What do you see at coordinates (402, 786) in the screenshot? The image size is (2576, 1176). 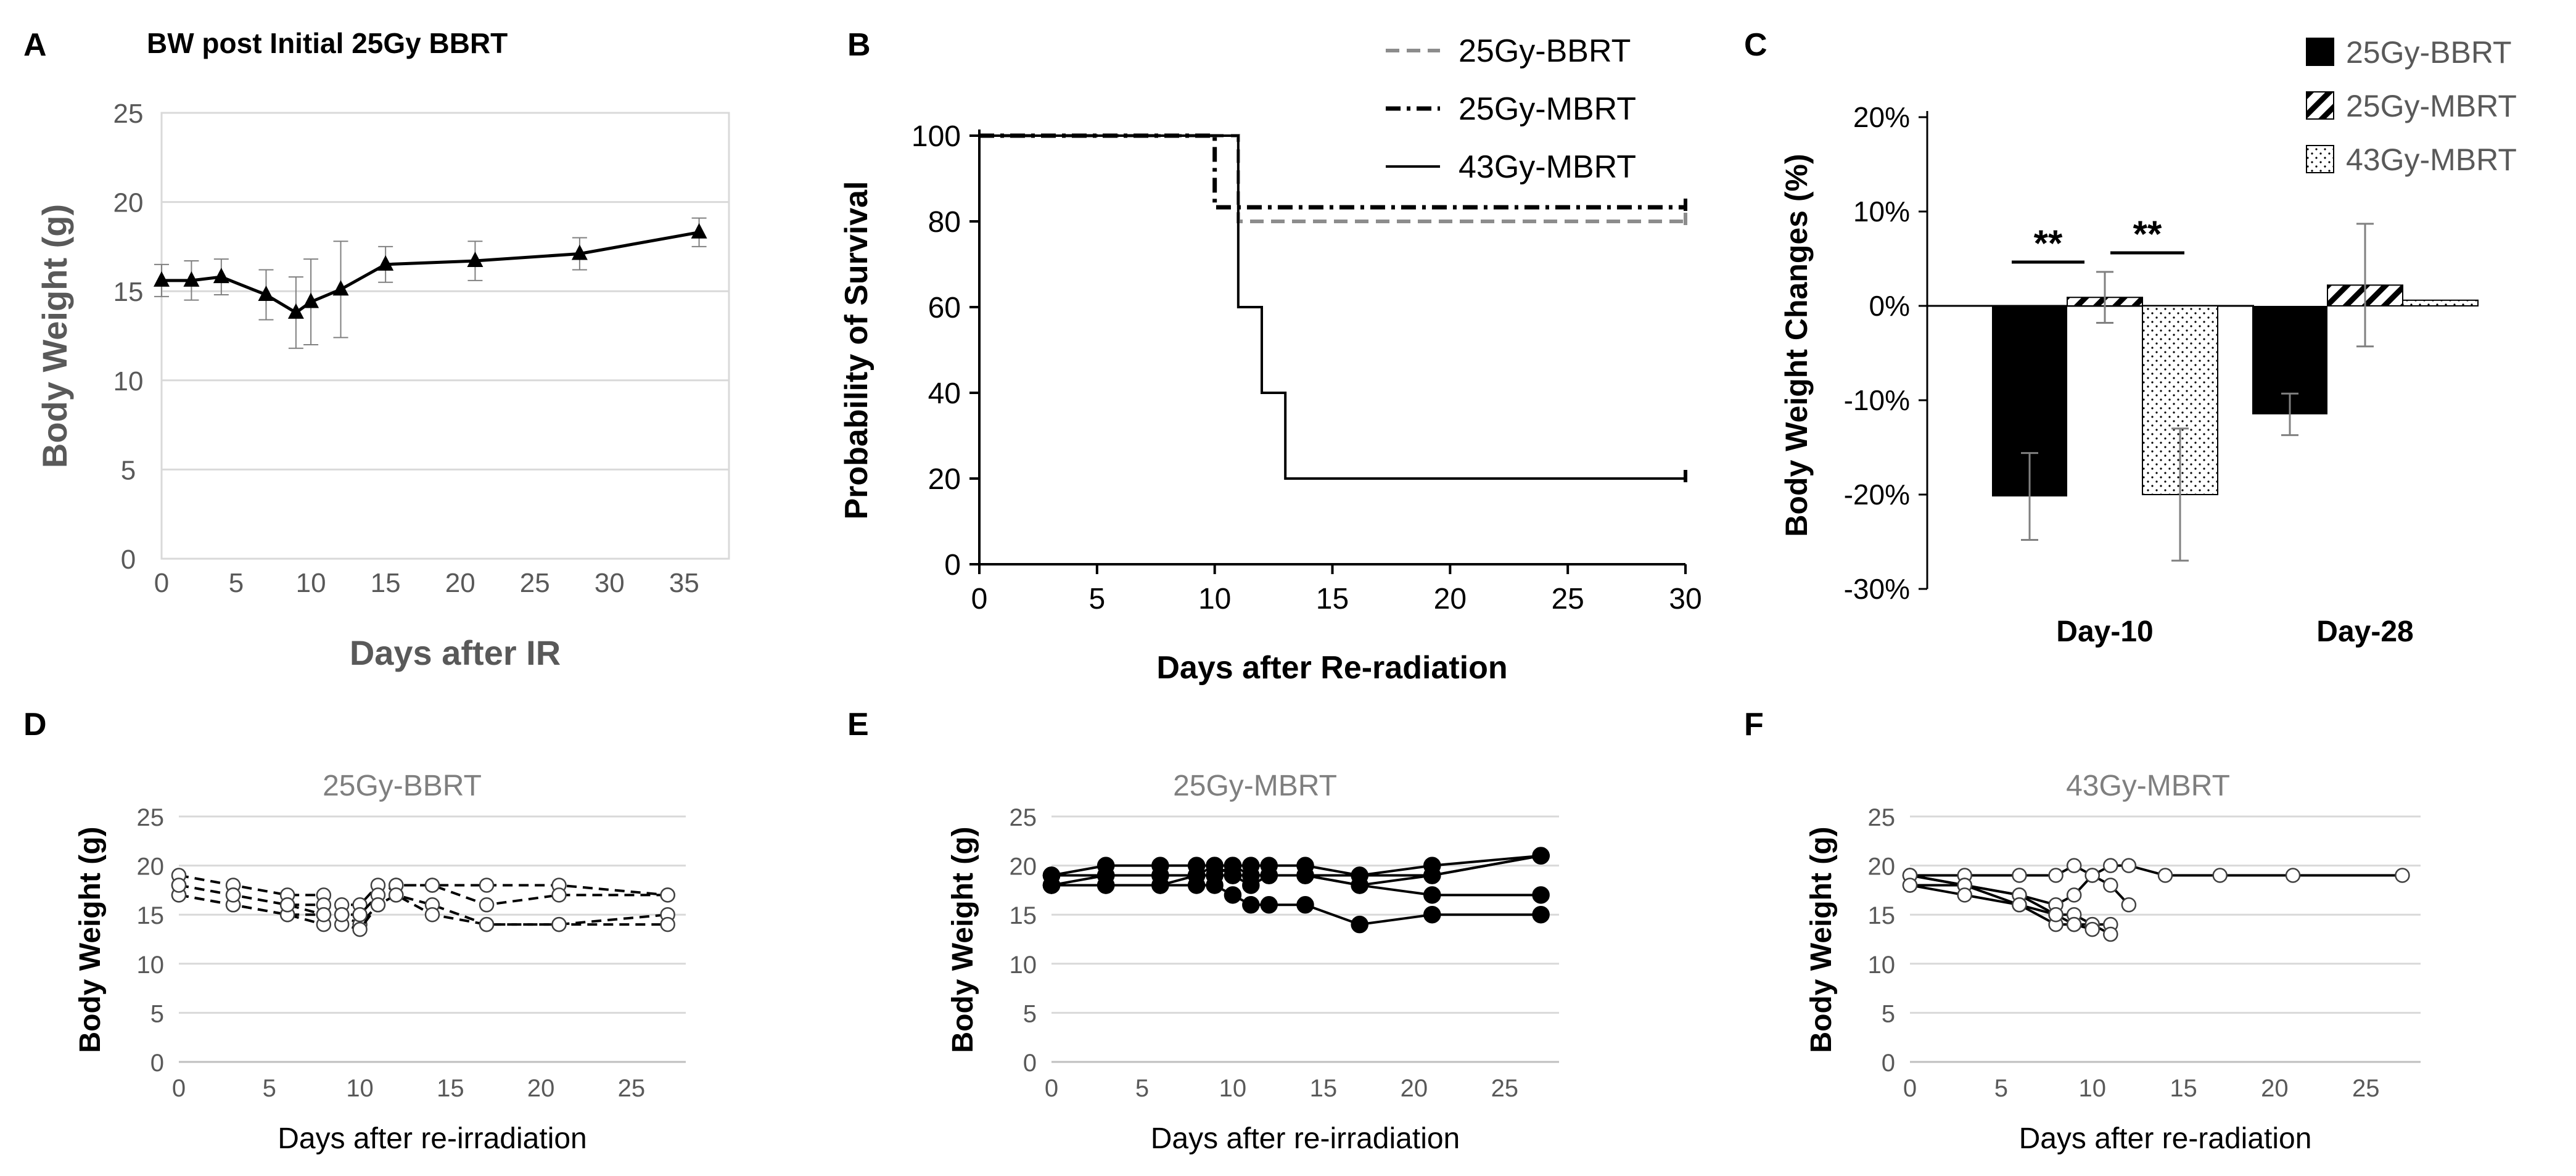 I see `panel-title-d: 25Gy-BBRT` at bounding box center [402, 786].